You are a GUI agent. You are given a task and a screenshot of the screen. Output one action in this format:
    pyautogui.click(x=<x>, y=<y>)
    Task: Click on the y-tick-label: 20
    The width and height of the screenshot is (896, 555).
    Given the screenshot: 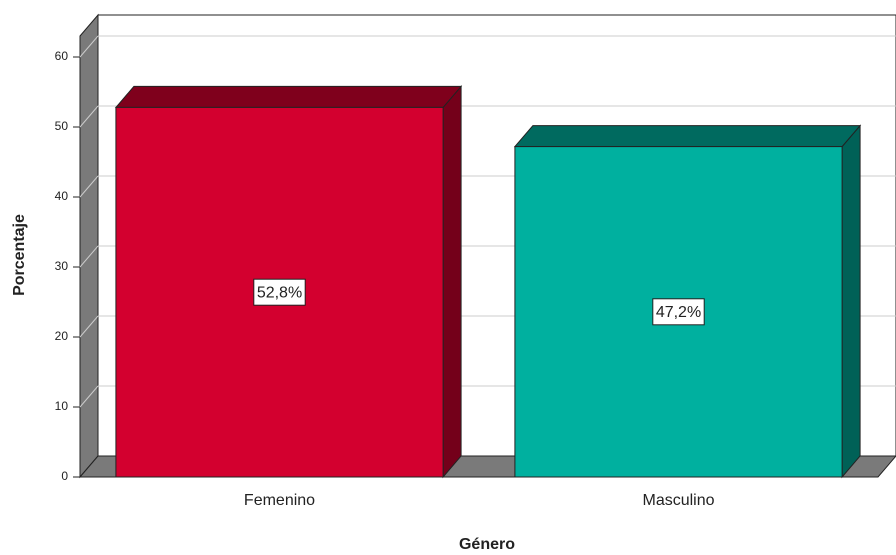 What is the action you would take?
    pyautogui.click(x=62, y=336)
    